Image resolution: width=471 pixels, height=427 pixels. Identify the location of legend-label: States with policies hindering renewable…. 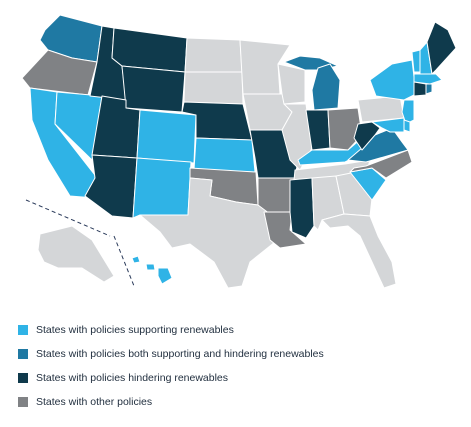
(132, 378).